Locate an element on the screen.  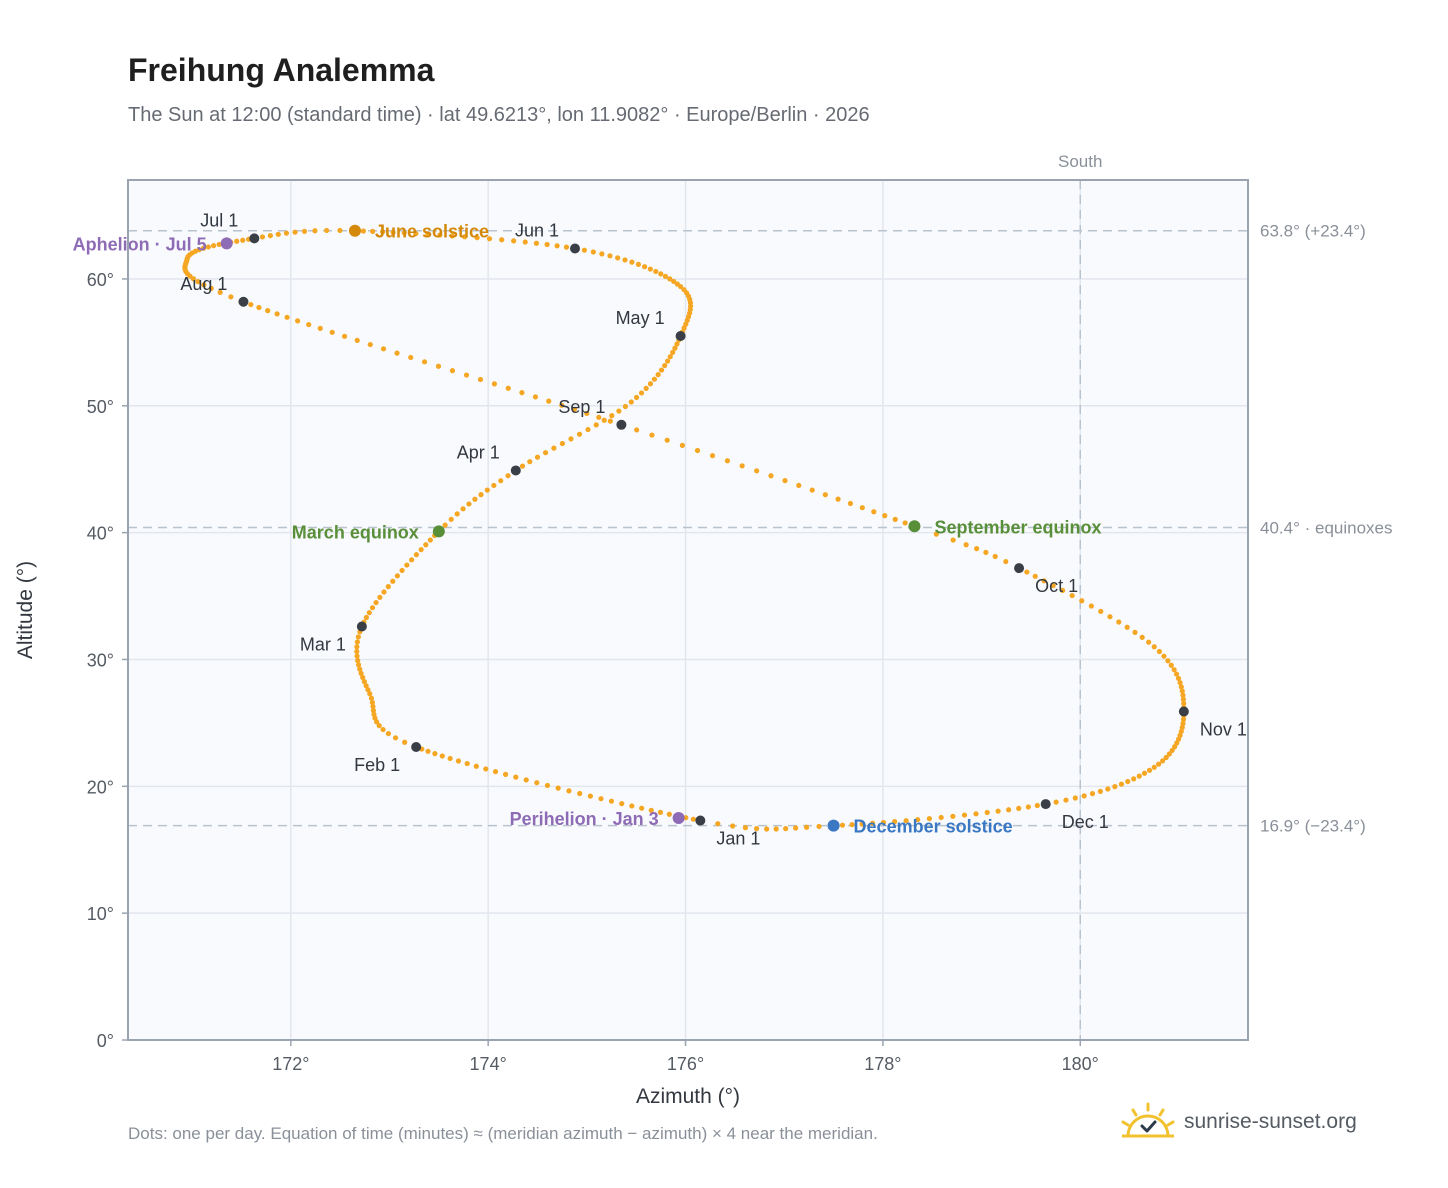
x-tick-label: 178° is located at coordinates (882, 1064).